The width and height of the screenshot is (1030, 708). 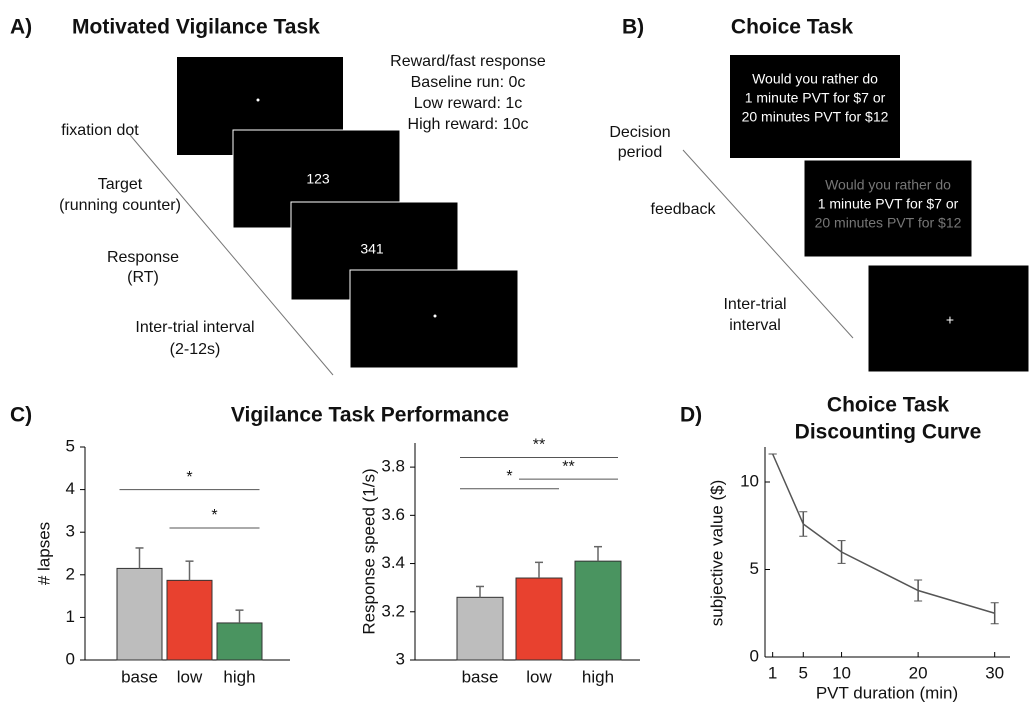 I want to click on panel-label: A), so click(x=21, y=27).